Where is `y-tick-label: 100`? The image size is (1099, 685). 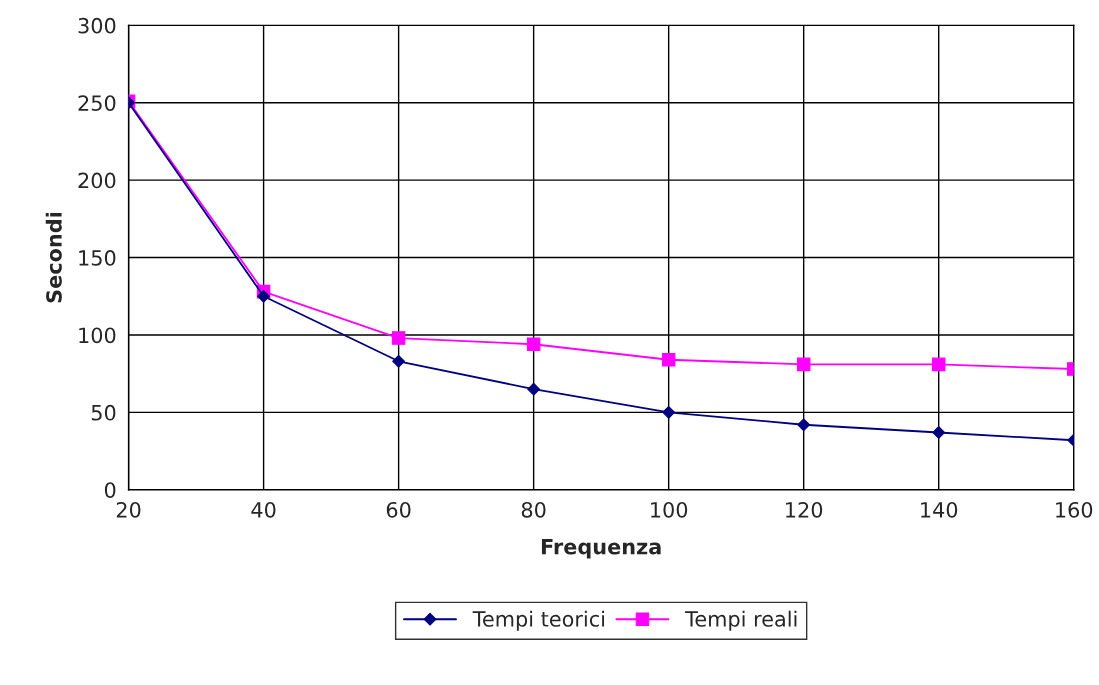
y-tick-label: 100 is located at coordinates (97, 335).